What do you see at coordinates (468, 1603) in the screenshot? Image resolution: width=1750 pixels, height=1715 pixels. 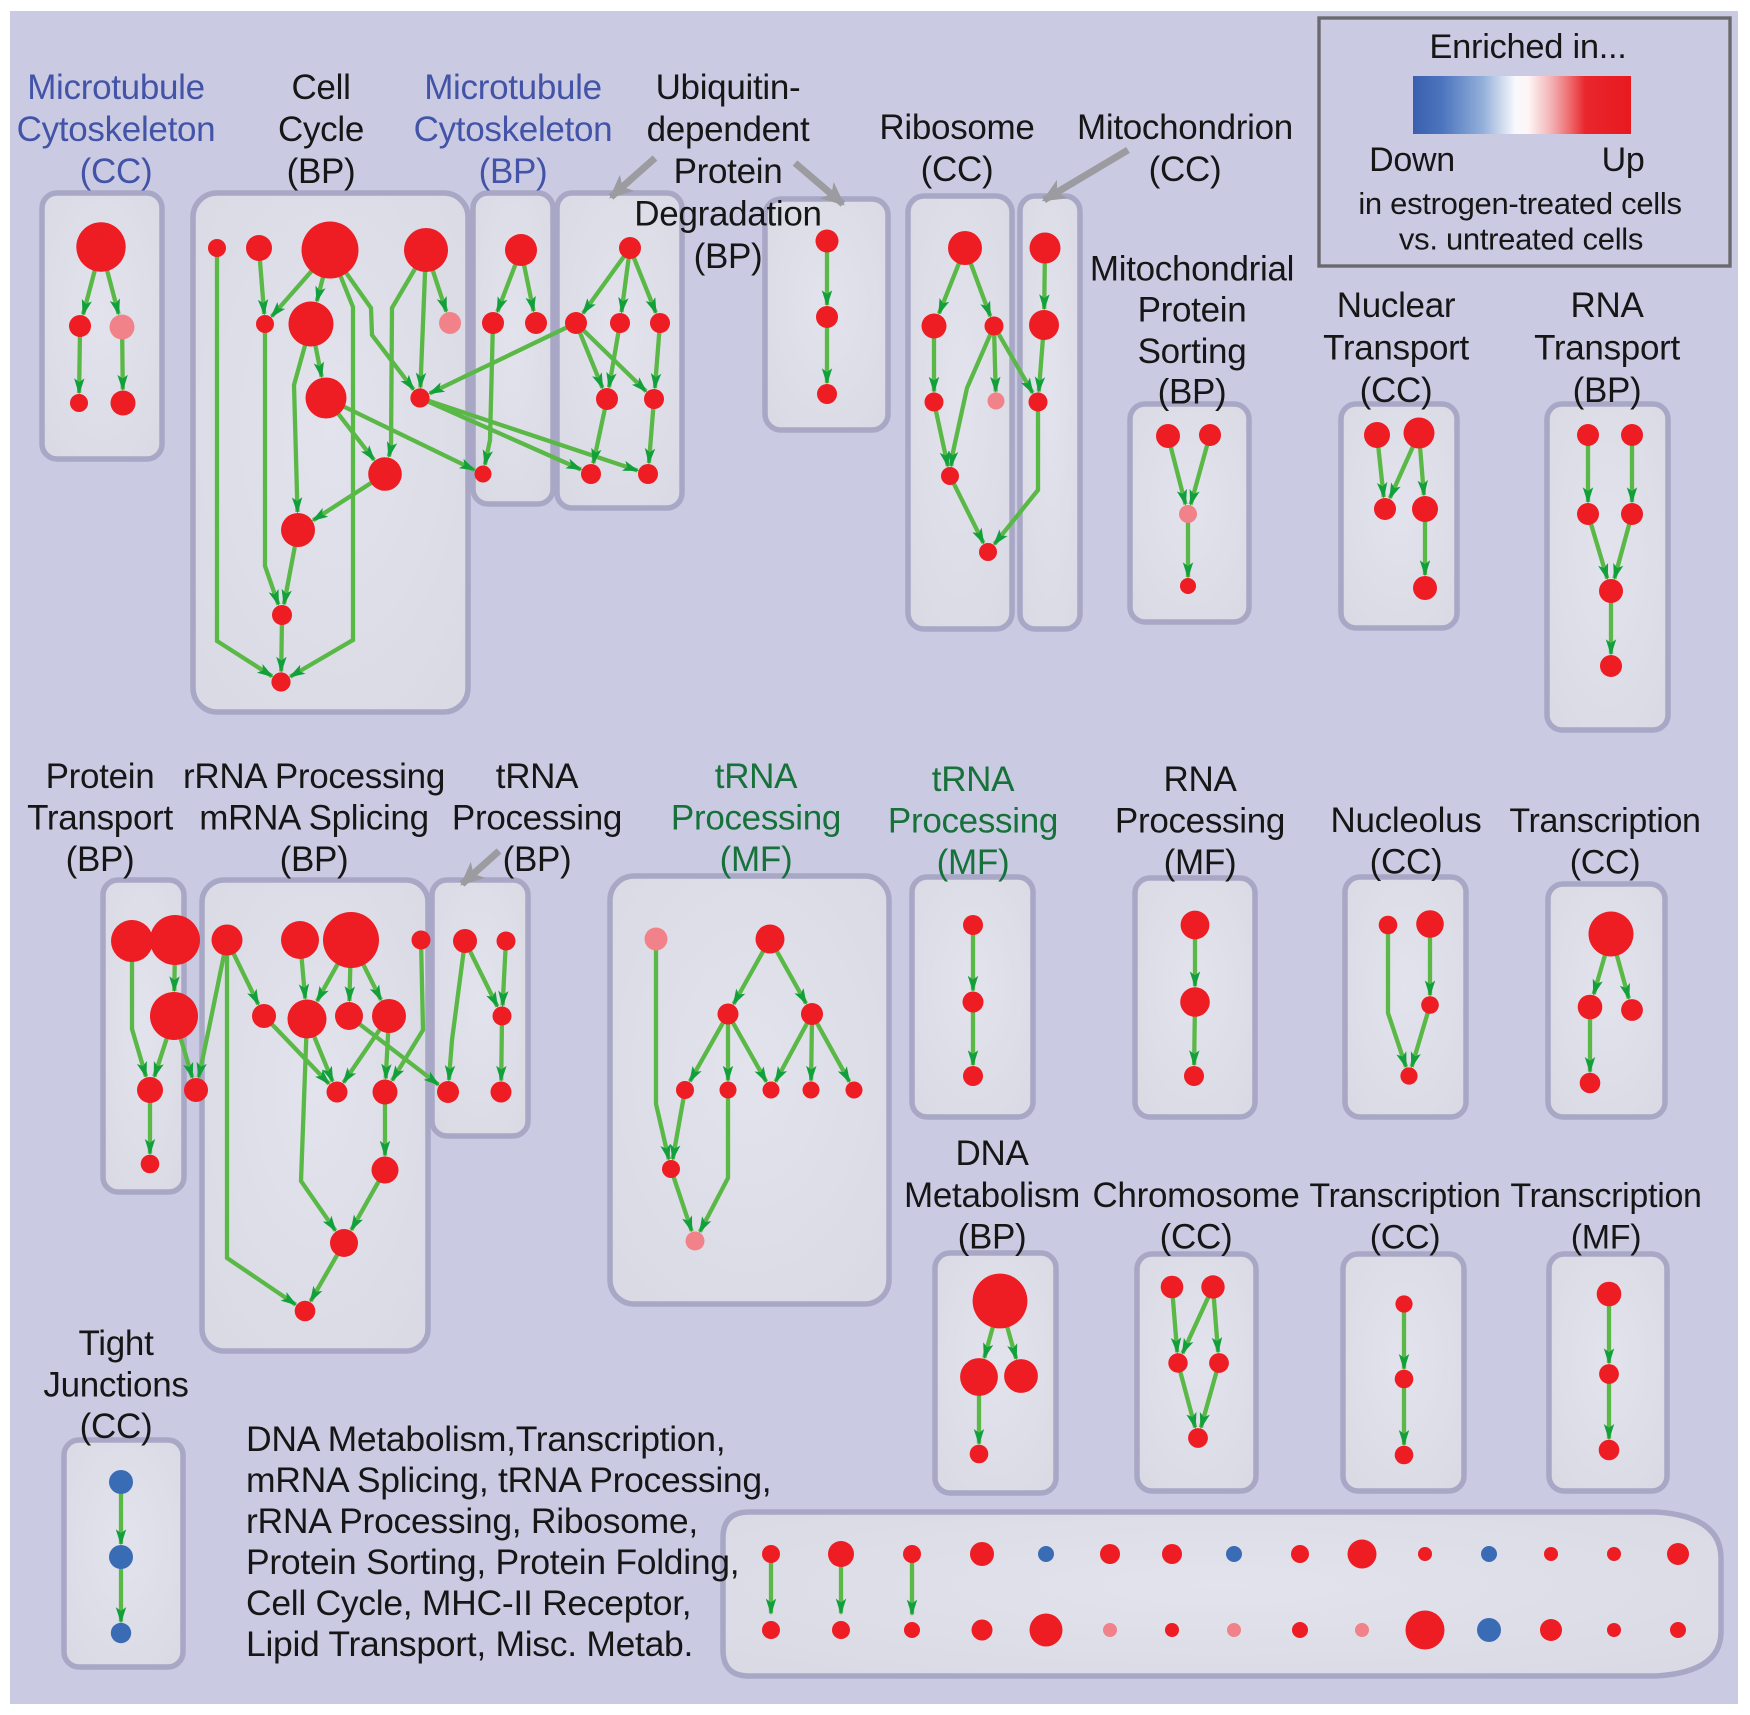 I see `svg-text: Cell Cycle, MHC-II Receptor,` at bounding box center [468, 1603].